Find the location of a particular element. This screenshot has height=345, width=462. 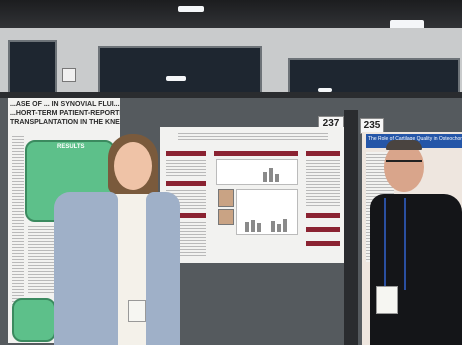

man-glasses is located at coordinates (404, 161).